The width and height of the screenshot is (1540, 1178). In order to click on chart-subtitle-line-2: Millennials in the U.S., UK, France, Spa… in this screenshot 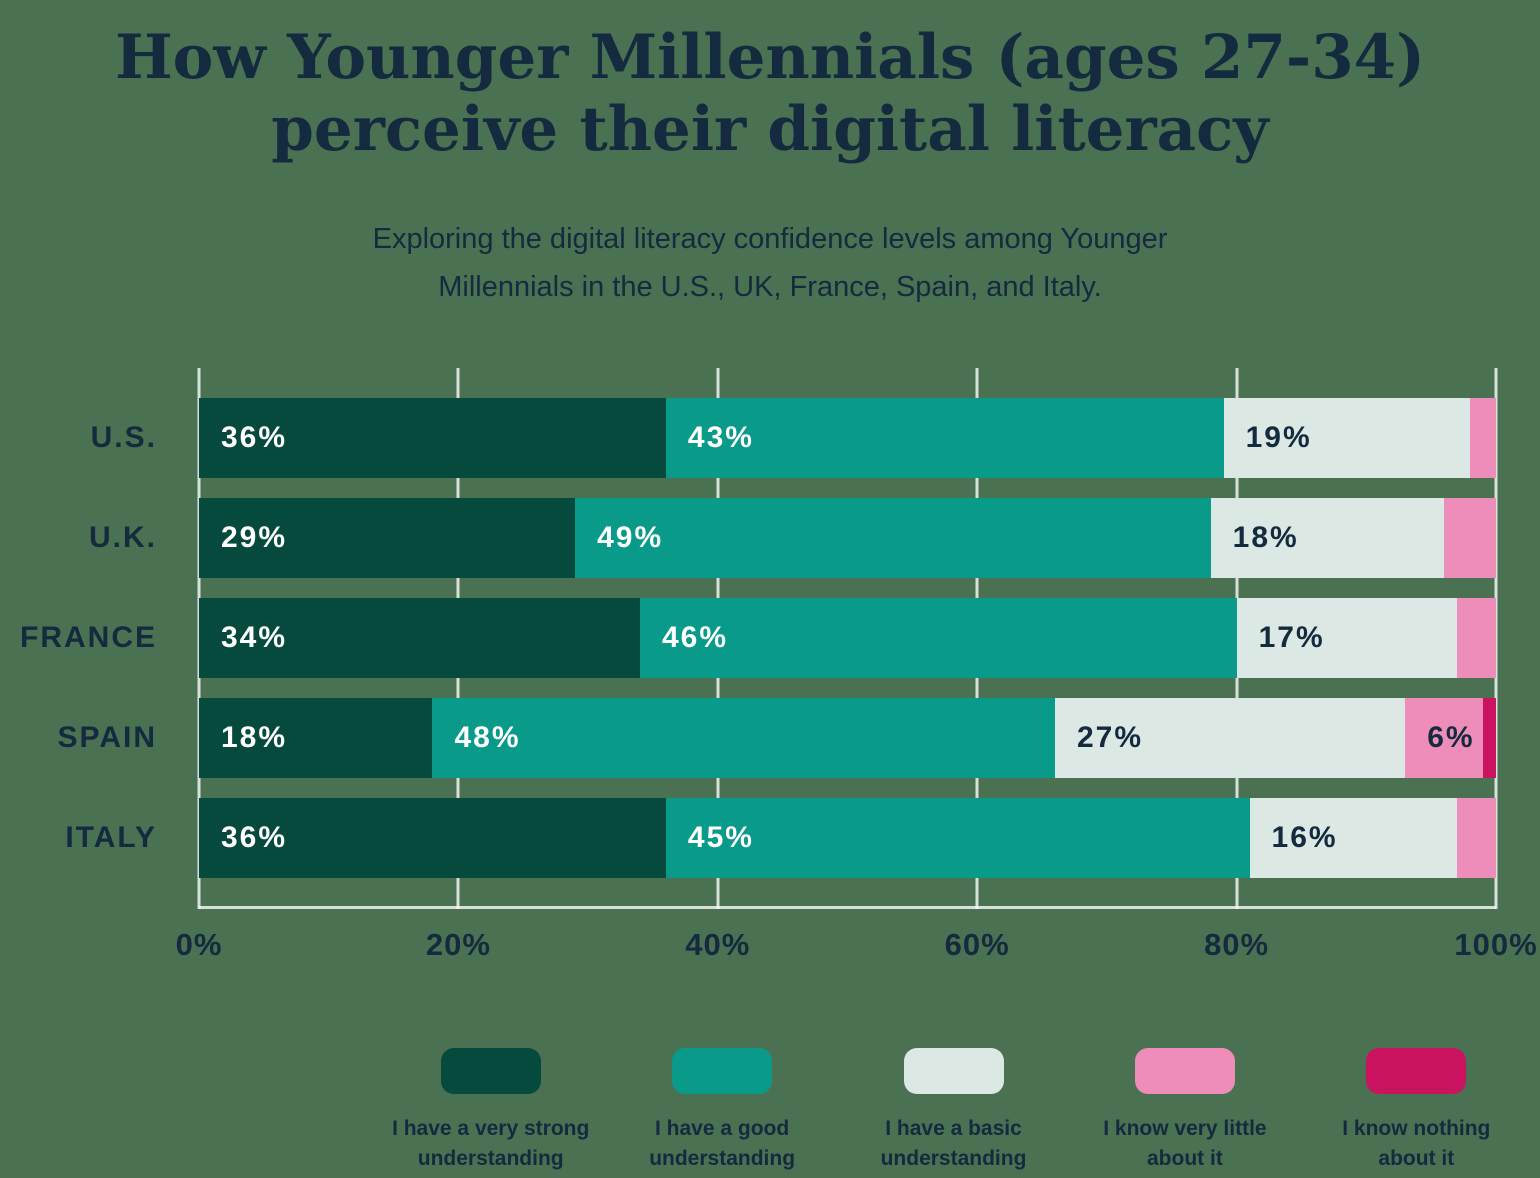, I will do `click(770, 286)`.